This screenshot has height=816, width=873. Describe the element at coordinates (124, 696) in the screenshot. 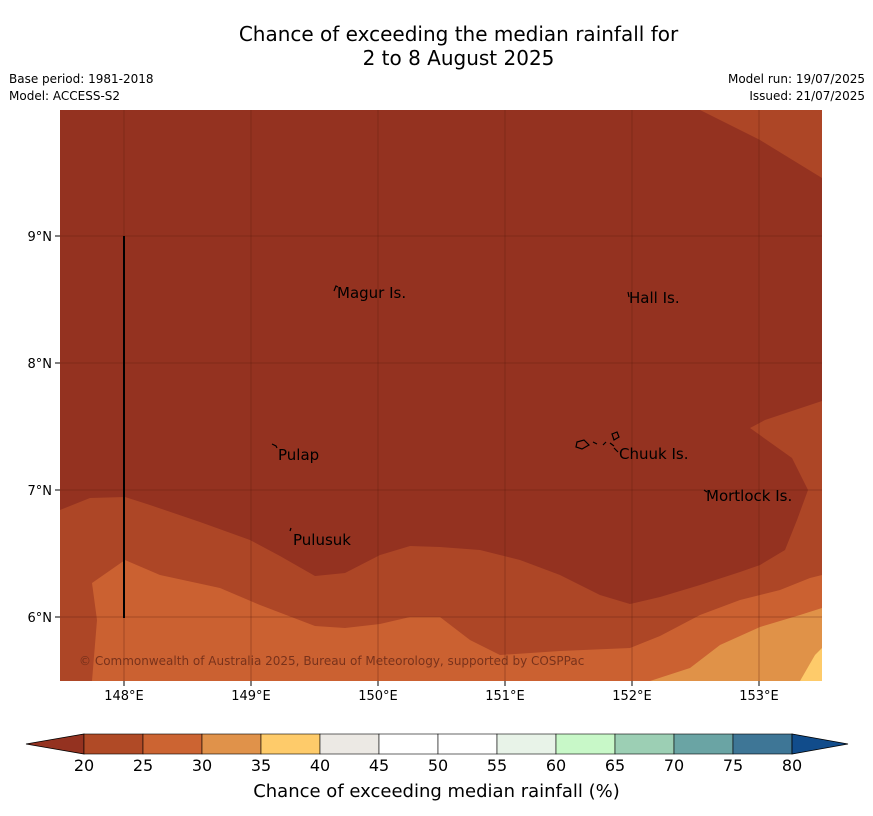

I see `lon-label-148e: 148°E` at that location.